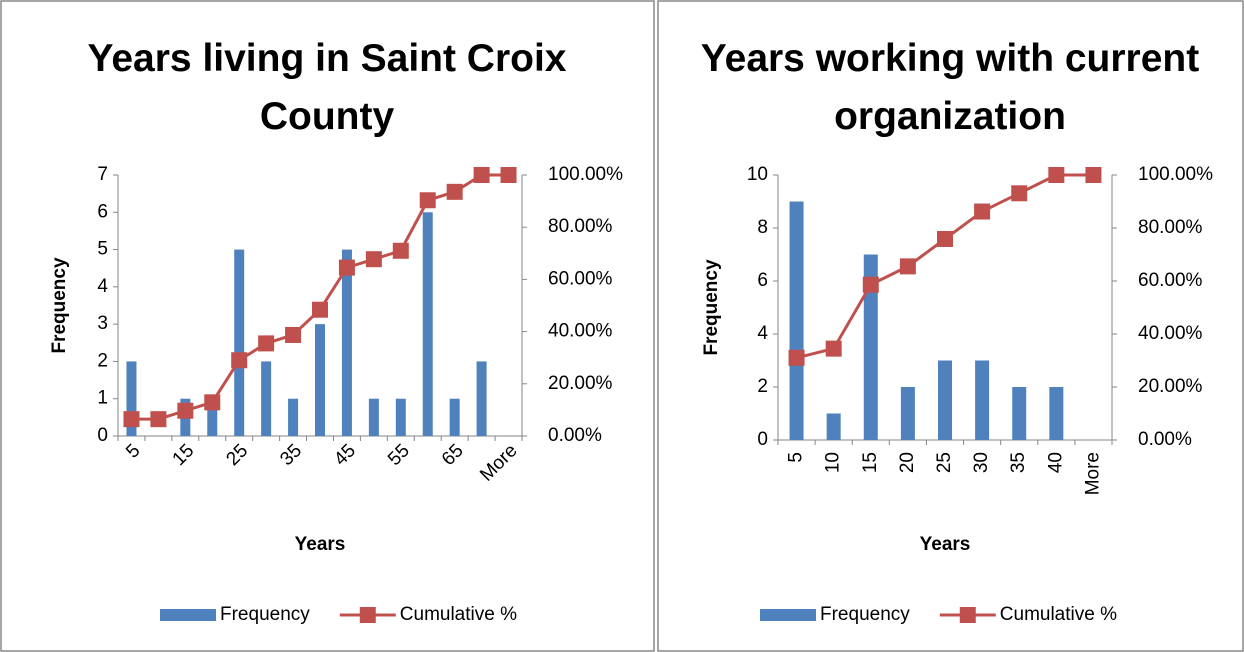 The image size is (1244, 652). What do you see at coordinates (757, 174) in the screenshot?
I see `y-tick-label: 10` at bounding box center [757, 174].